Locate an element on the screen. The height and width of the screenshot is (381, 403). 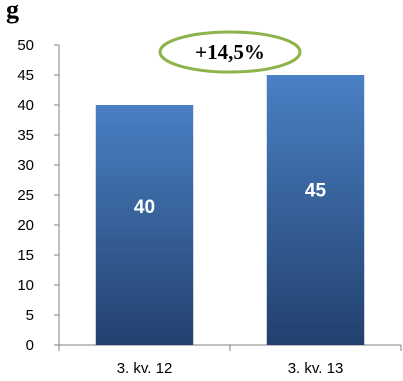
y-axis: 0 5 10 15 20 25 30 35 40 45 50 is located at coordinates (38, 195).